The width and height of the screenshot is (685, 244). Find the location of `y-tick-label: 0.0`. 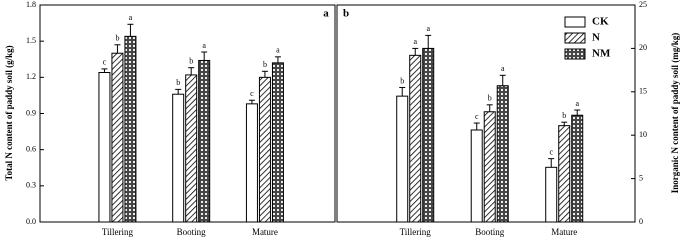

y-tick-label: 0.0 is located at coordinates (31, 221).